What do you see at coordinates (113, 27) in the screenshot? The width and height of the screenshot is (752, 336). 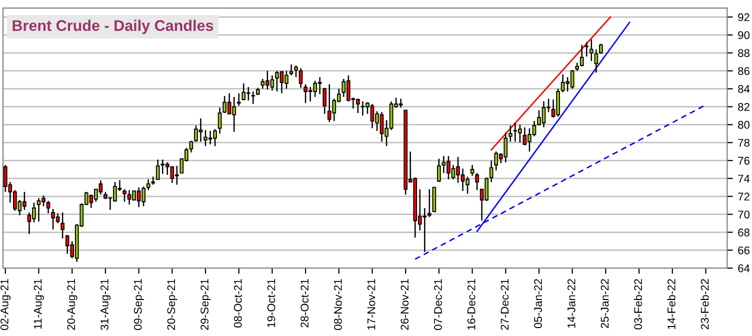 I see `text: Brent Crude - Daily Candles` at bounding box center [113, 27].